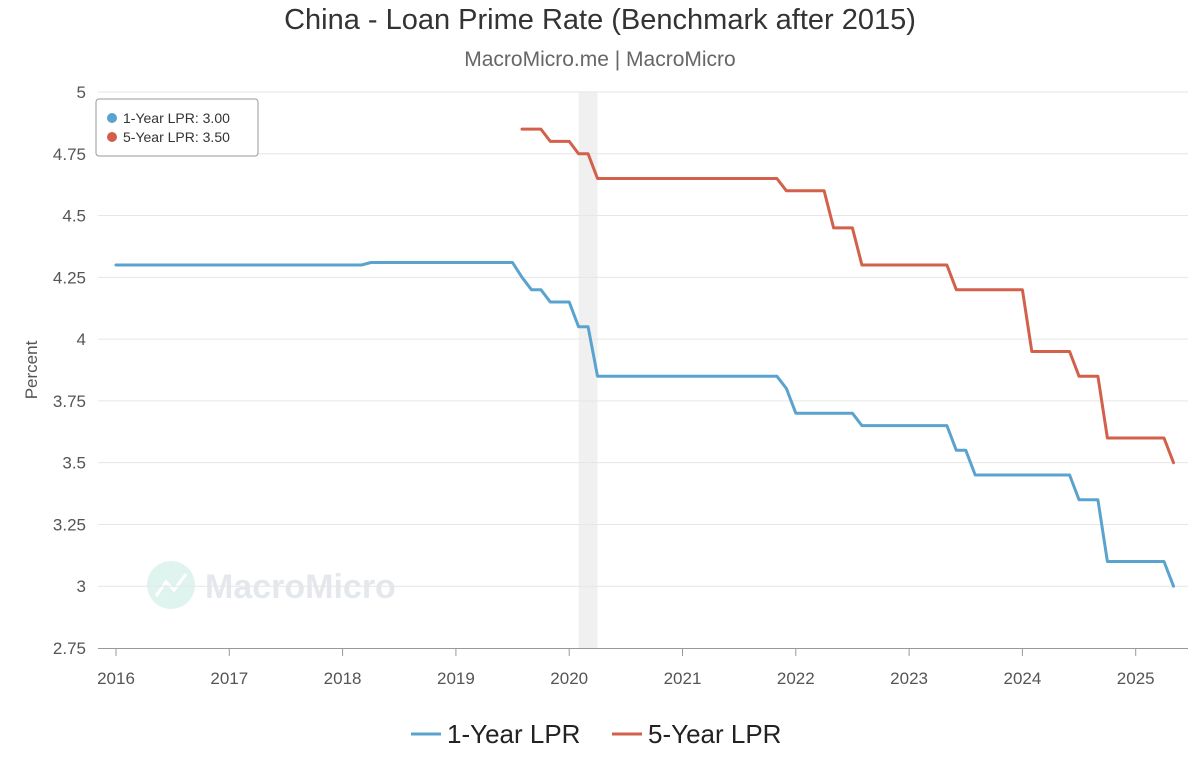  What do you see at coordinates (116, 678) in the screenshot?
I see `x-tick-label: 2016` at bounding box center [116, 678].